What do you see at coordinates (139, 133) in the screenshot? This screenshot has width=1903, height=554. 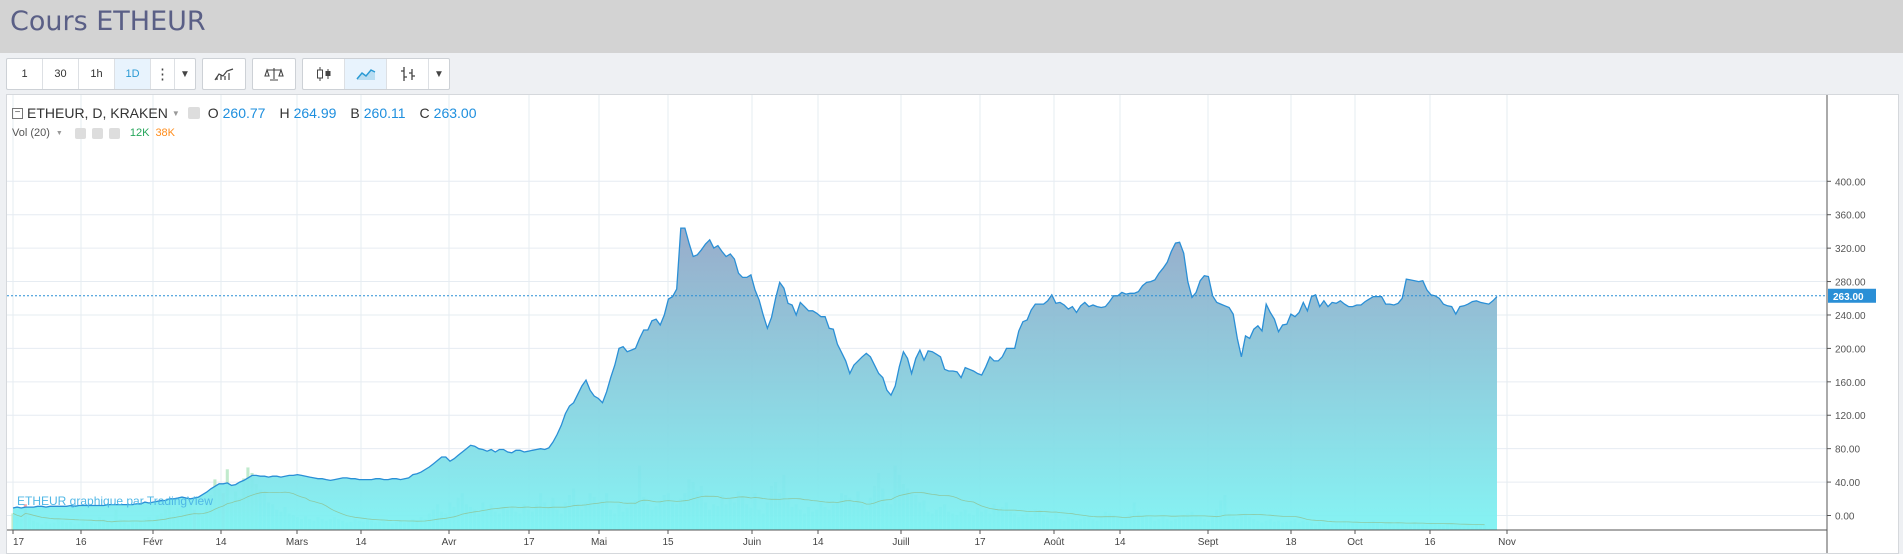 I see `volume-value: 12K` at bounding box center [139, 133].